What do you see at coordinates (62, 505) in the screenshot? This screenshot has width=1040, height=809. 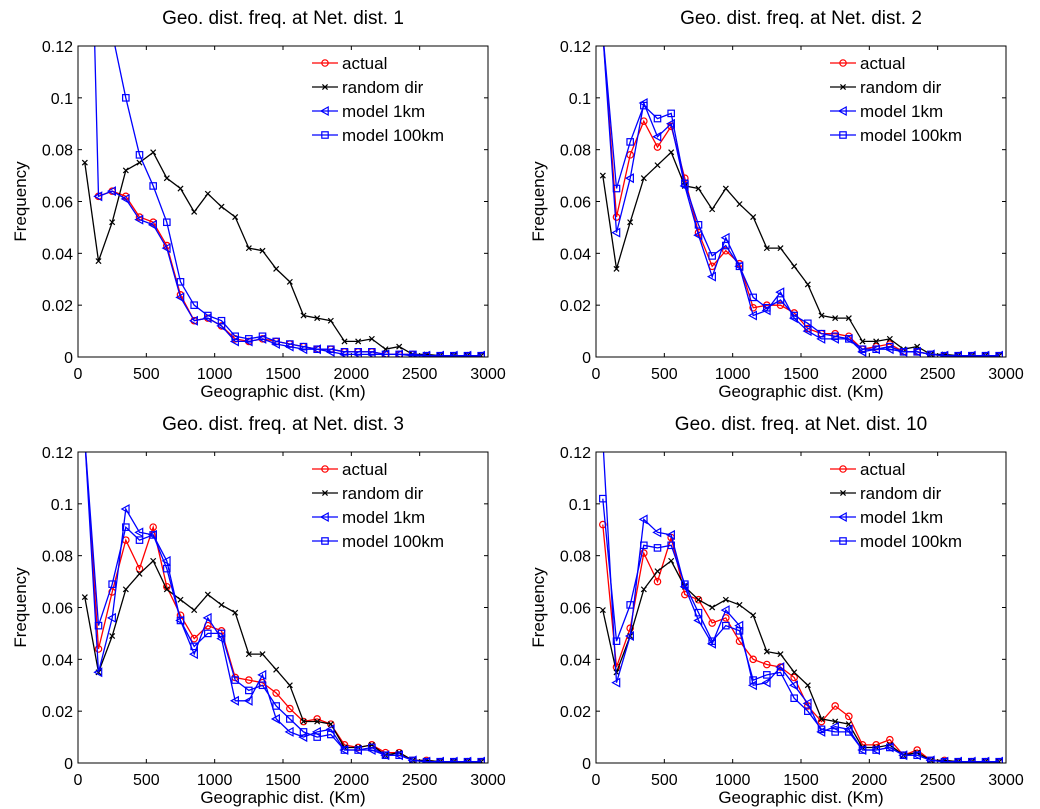 I see `y-tick-label: 0.1` at bounding box center [62, 505].